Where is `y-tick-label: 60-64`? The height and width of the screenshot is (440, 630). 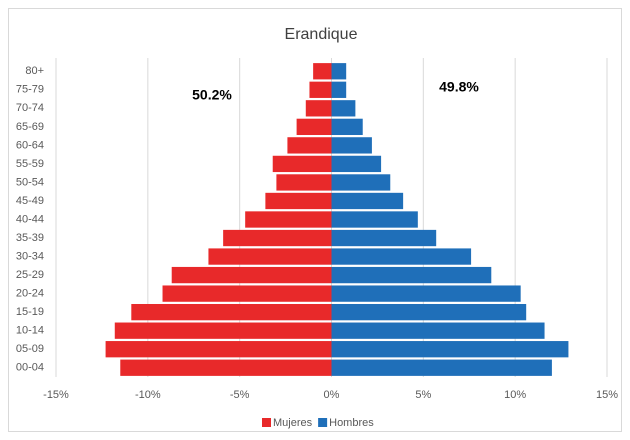
y-tick-label: 60-64 is located at coordinates (30, 145).